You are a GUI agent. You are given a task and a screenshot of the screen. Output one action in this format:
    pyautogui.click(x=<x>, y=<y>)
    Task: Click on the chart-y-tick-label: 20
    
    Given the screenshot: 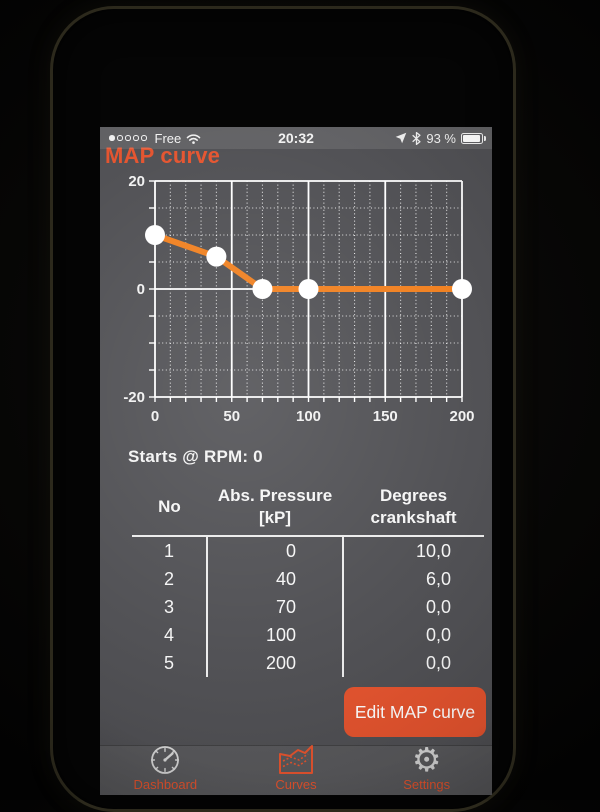 What is the action you would take?
    pyautogui.click(x=136, y=181)
    